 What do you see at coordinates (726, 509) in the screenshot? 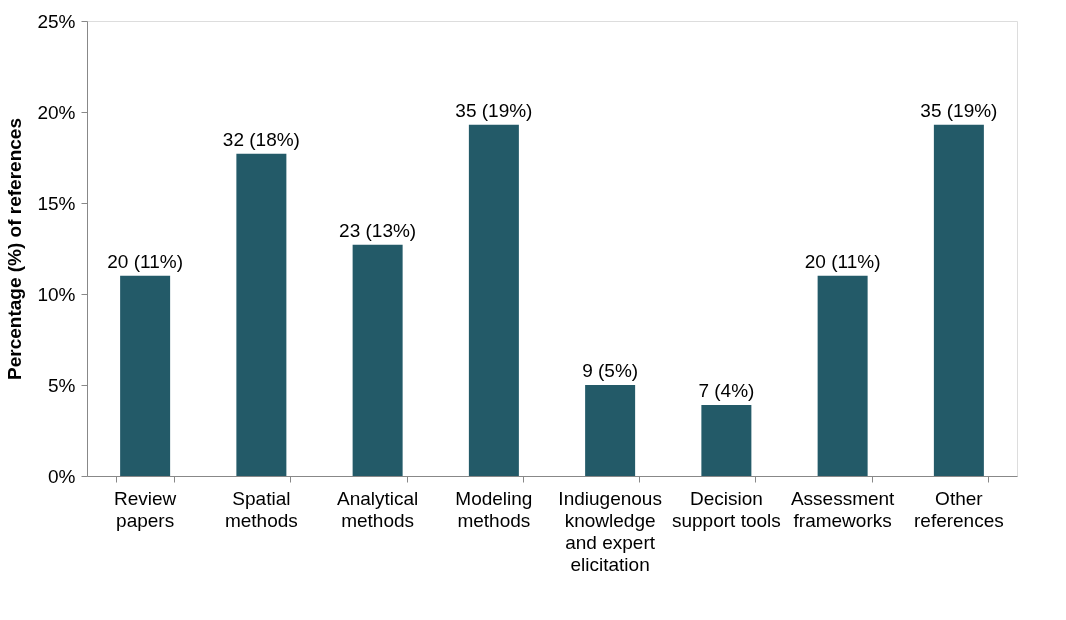
I see `x-tick-label: Decision support tools` at bounding box center [726, 509].